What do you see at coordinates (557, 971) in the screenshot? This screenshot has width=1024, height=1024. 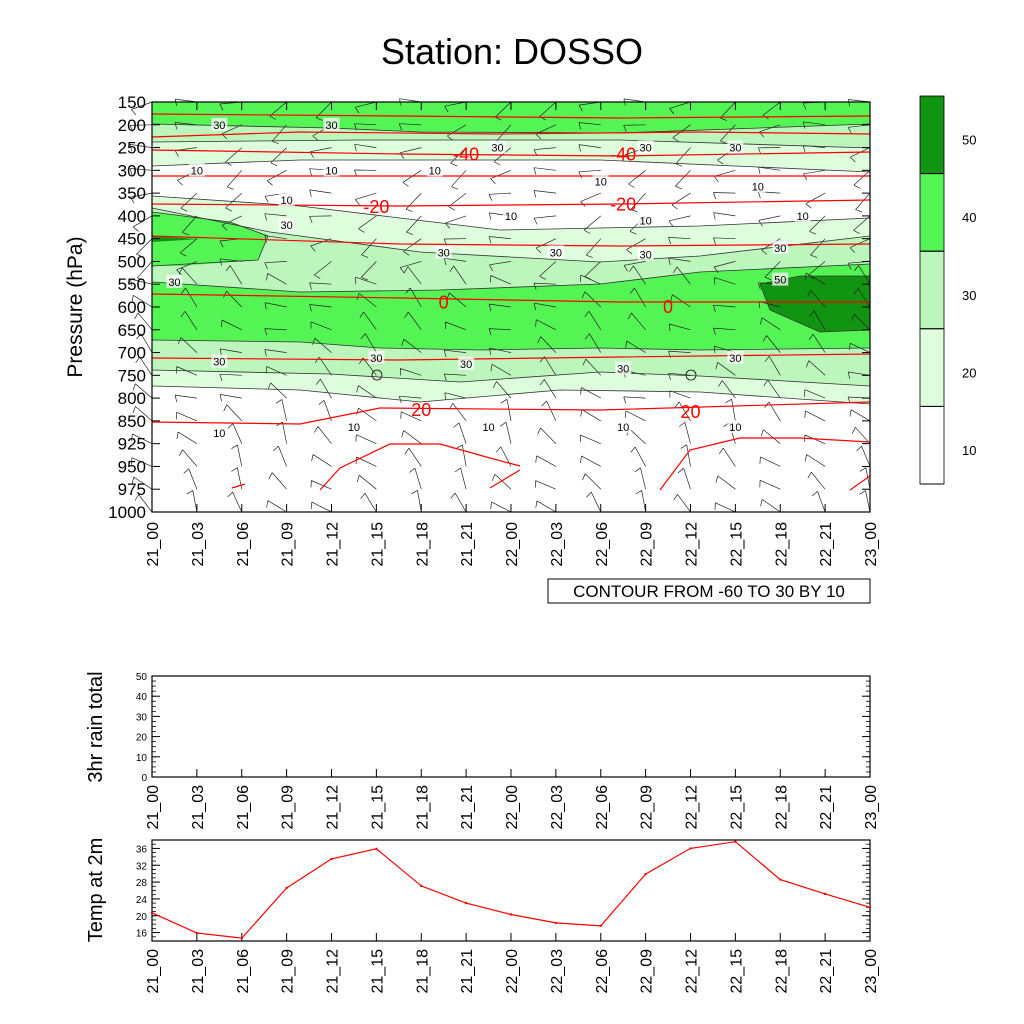 I see `x-tick-label: 22_03` at bounding box center [557, 971].